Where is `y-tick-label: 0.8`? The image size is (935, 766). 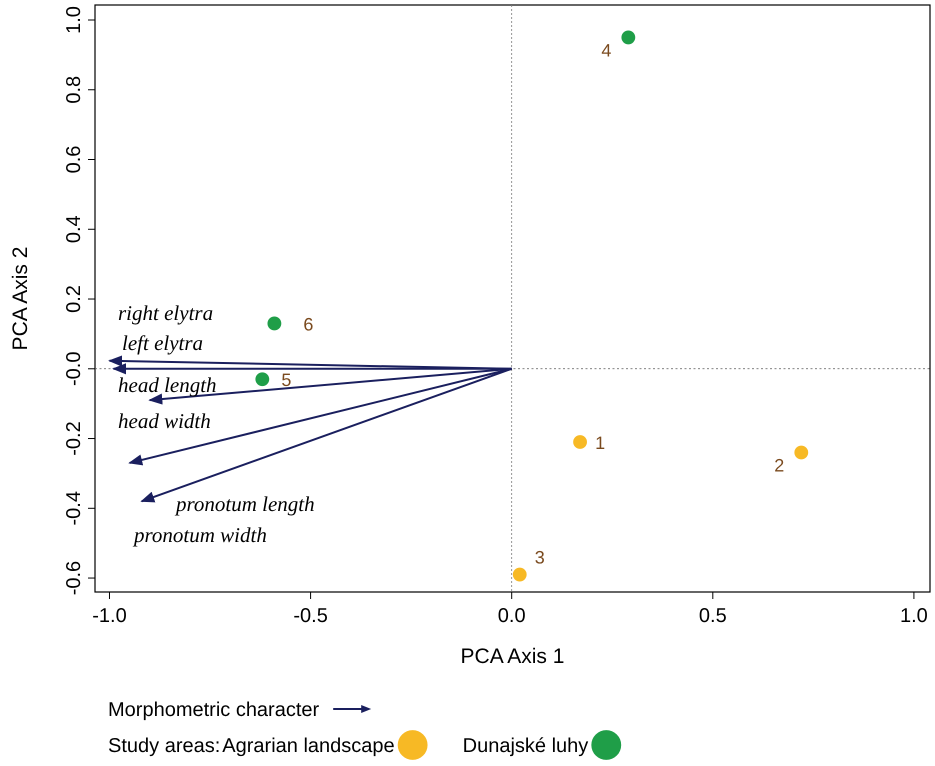 y-tick-label: 0.8 is located at coordinates (74, 90).